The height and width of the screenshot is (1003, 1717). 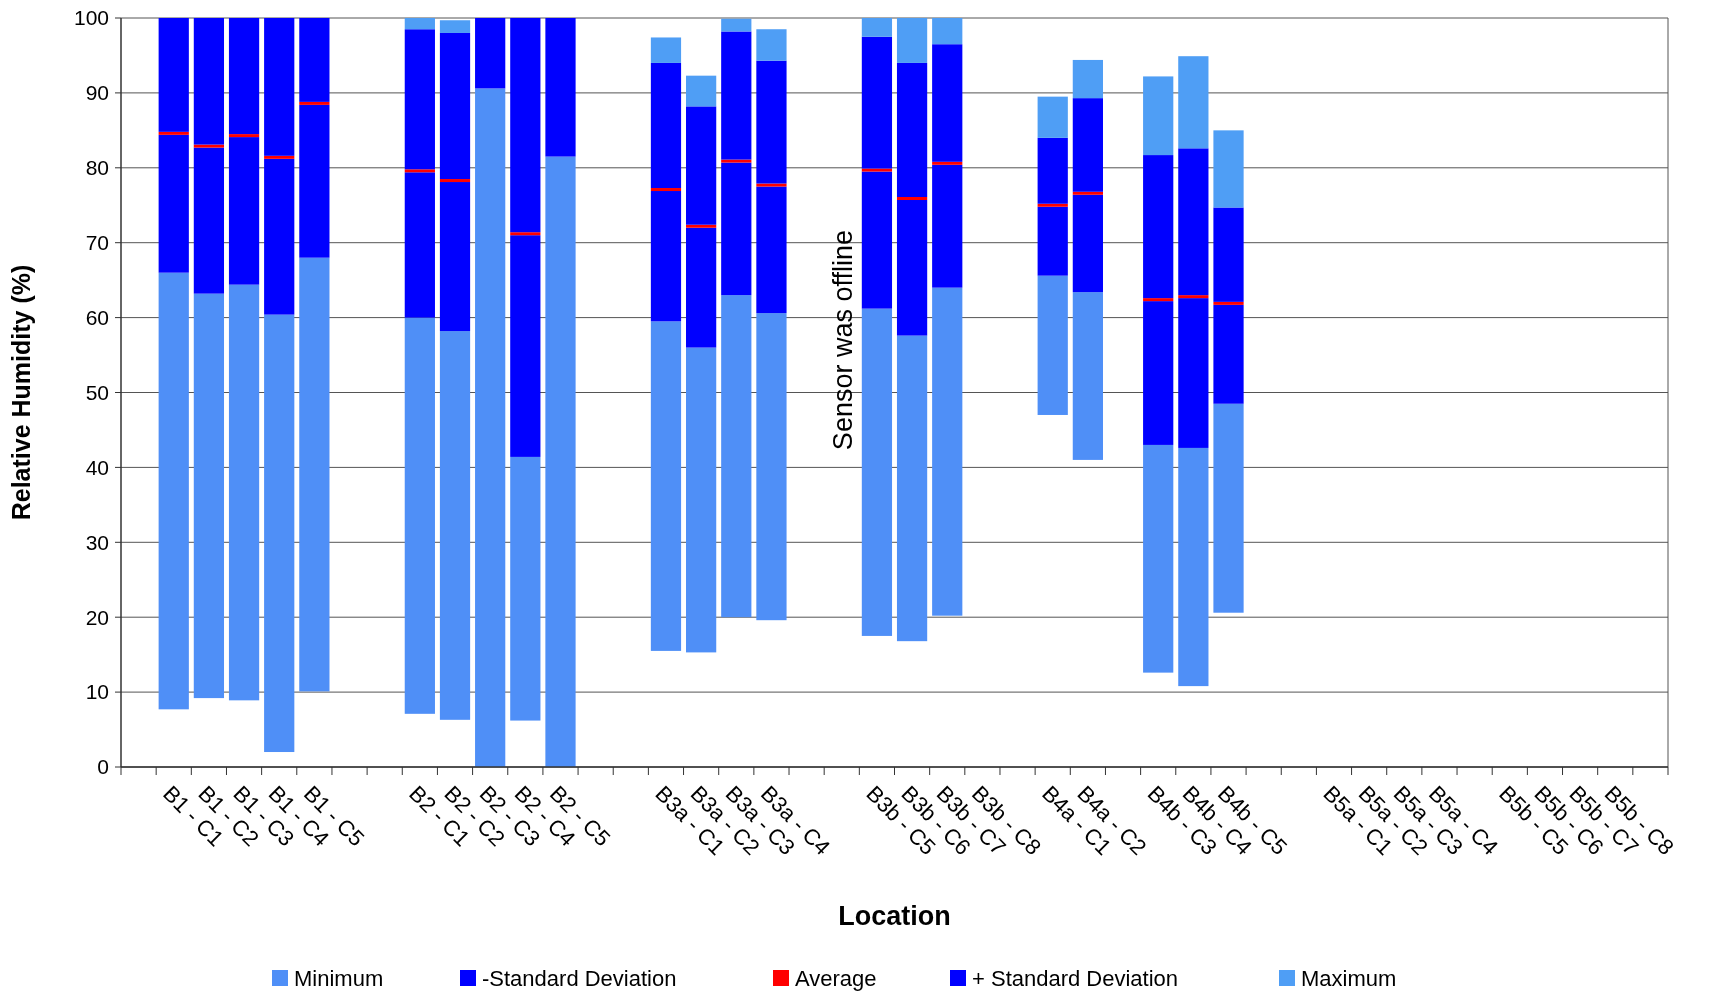 I want to click on legend-label: Minimum, so click(x=339, y=978).